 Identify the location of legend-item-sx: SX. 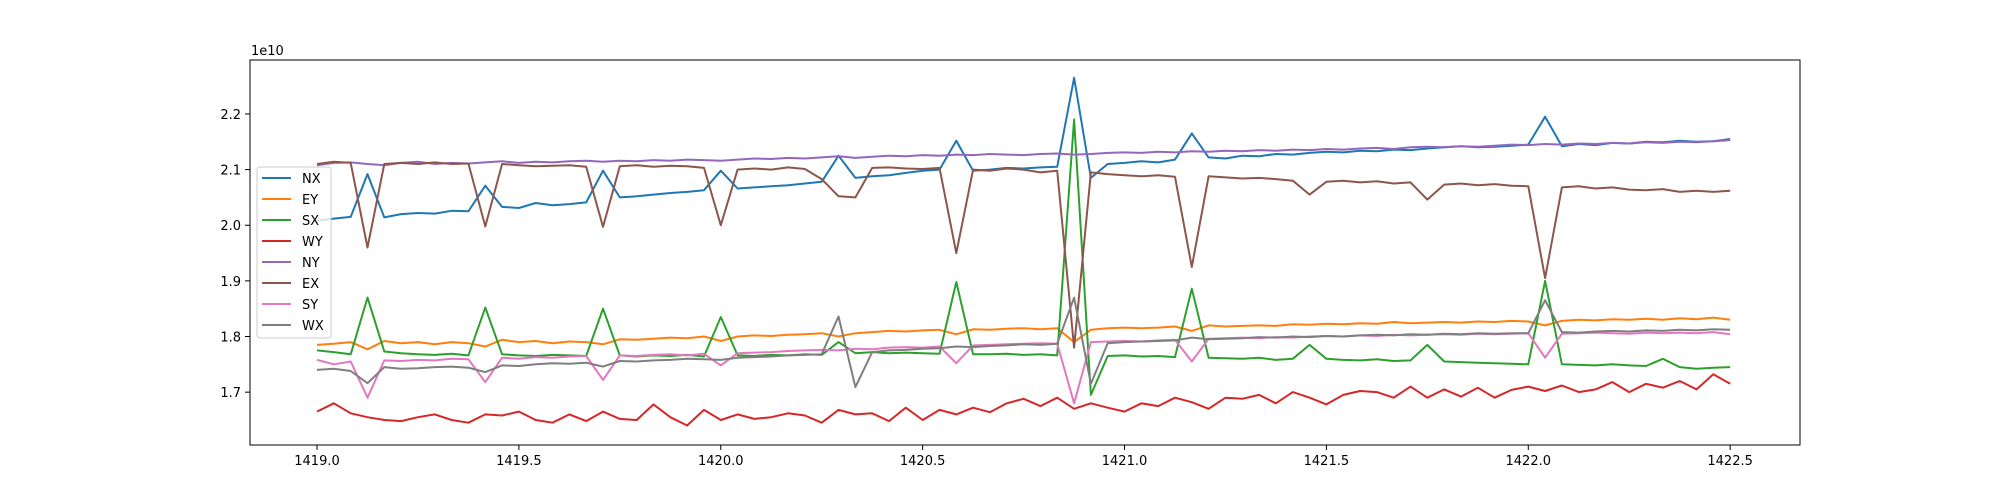
(290, 221).